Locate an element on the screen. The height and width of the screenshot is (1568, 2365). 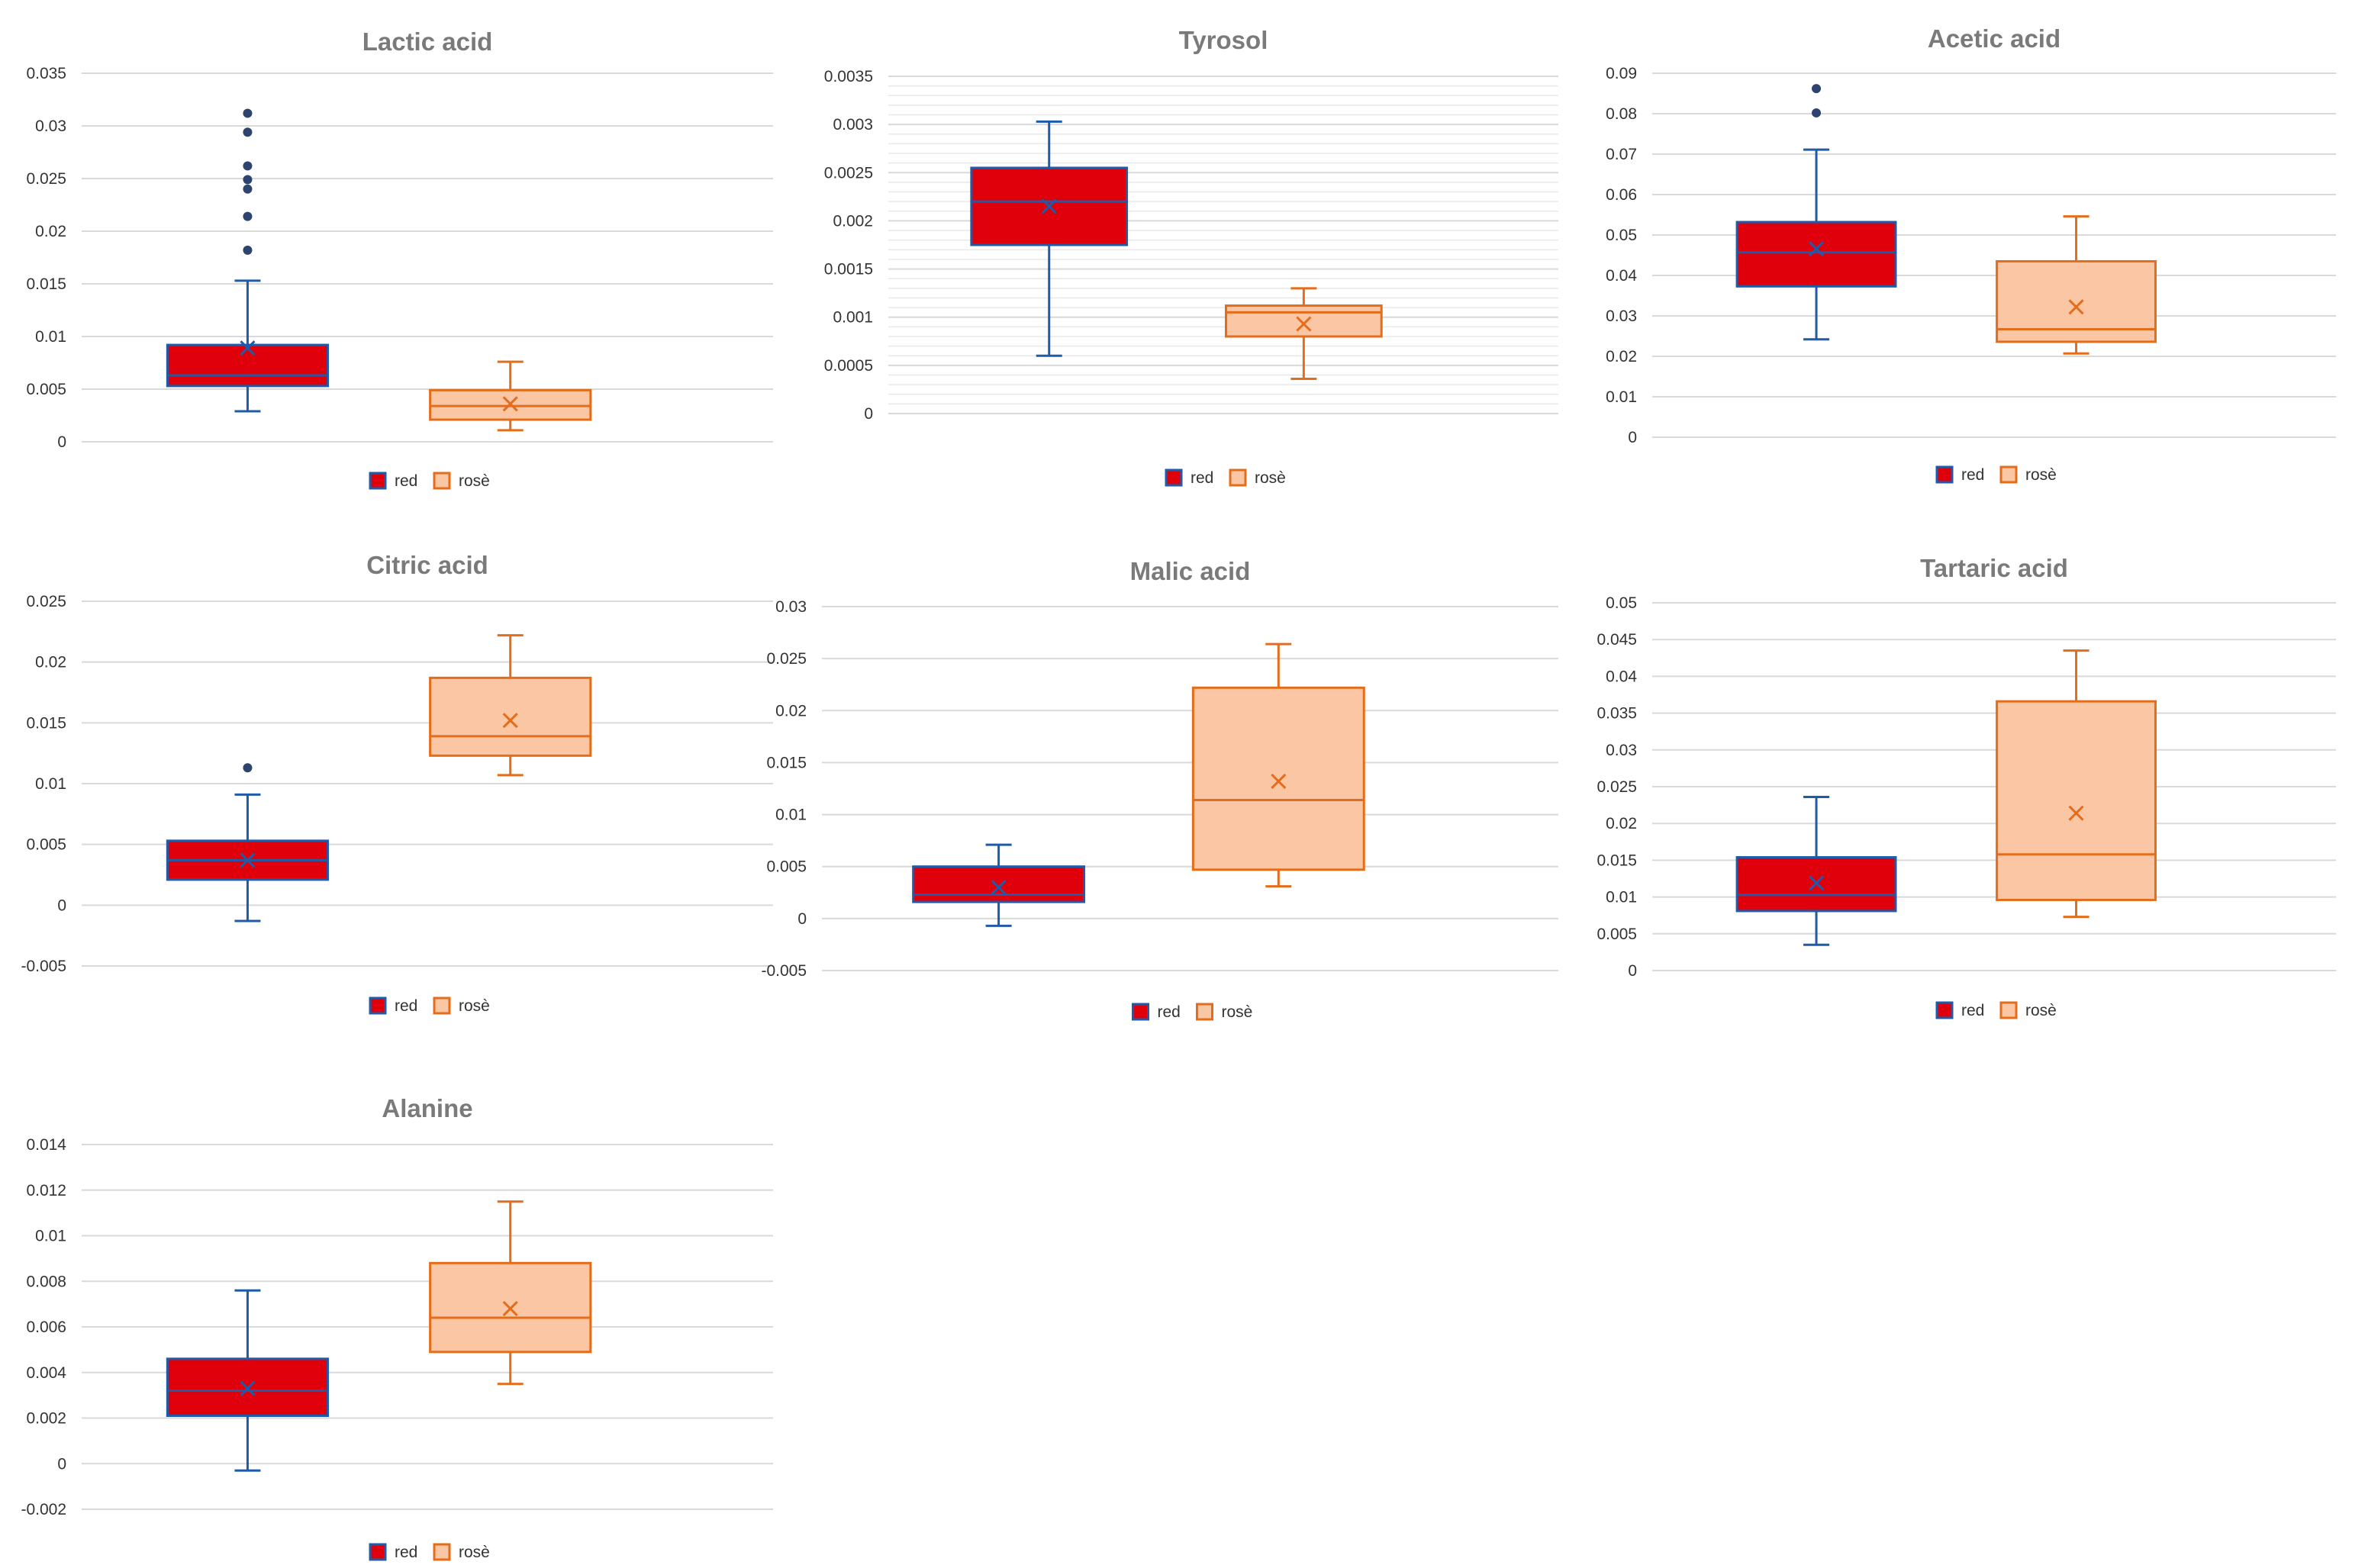
chart-title: Citric acid is located at coordinates (427, 565).